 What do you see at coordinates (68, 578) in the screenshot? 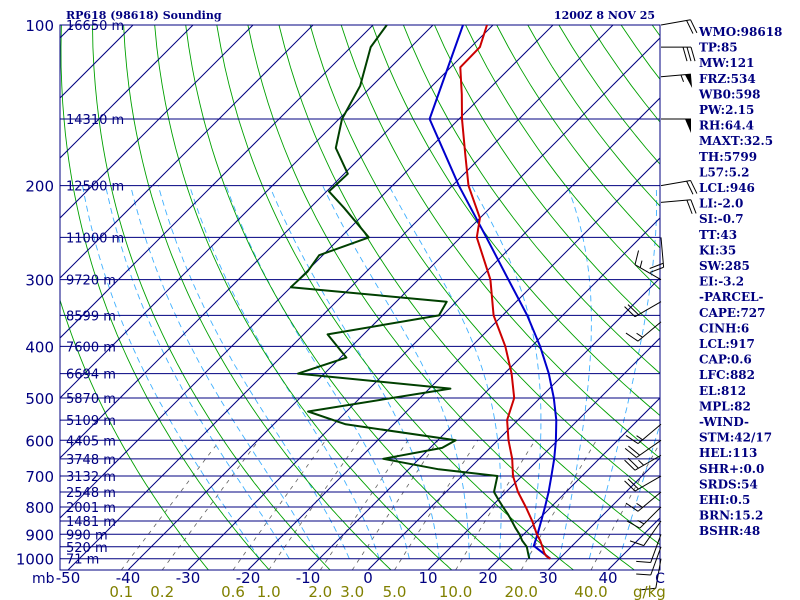
I see `temperature-tick-label: -50` at bounding box center [68, 578].